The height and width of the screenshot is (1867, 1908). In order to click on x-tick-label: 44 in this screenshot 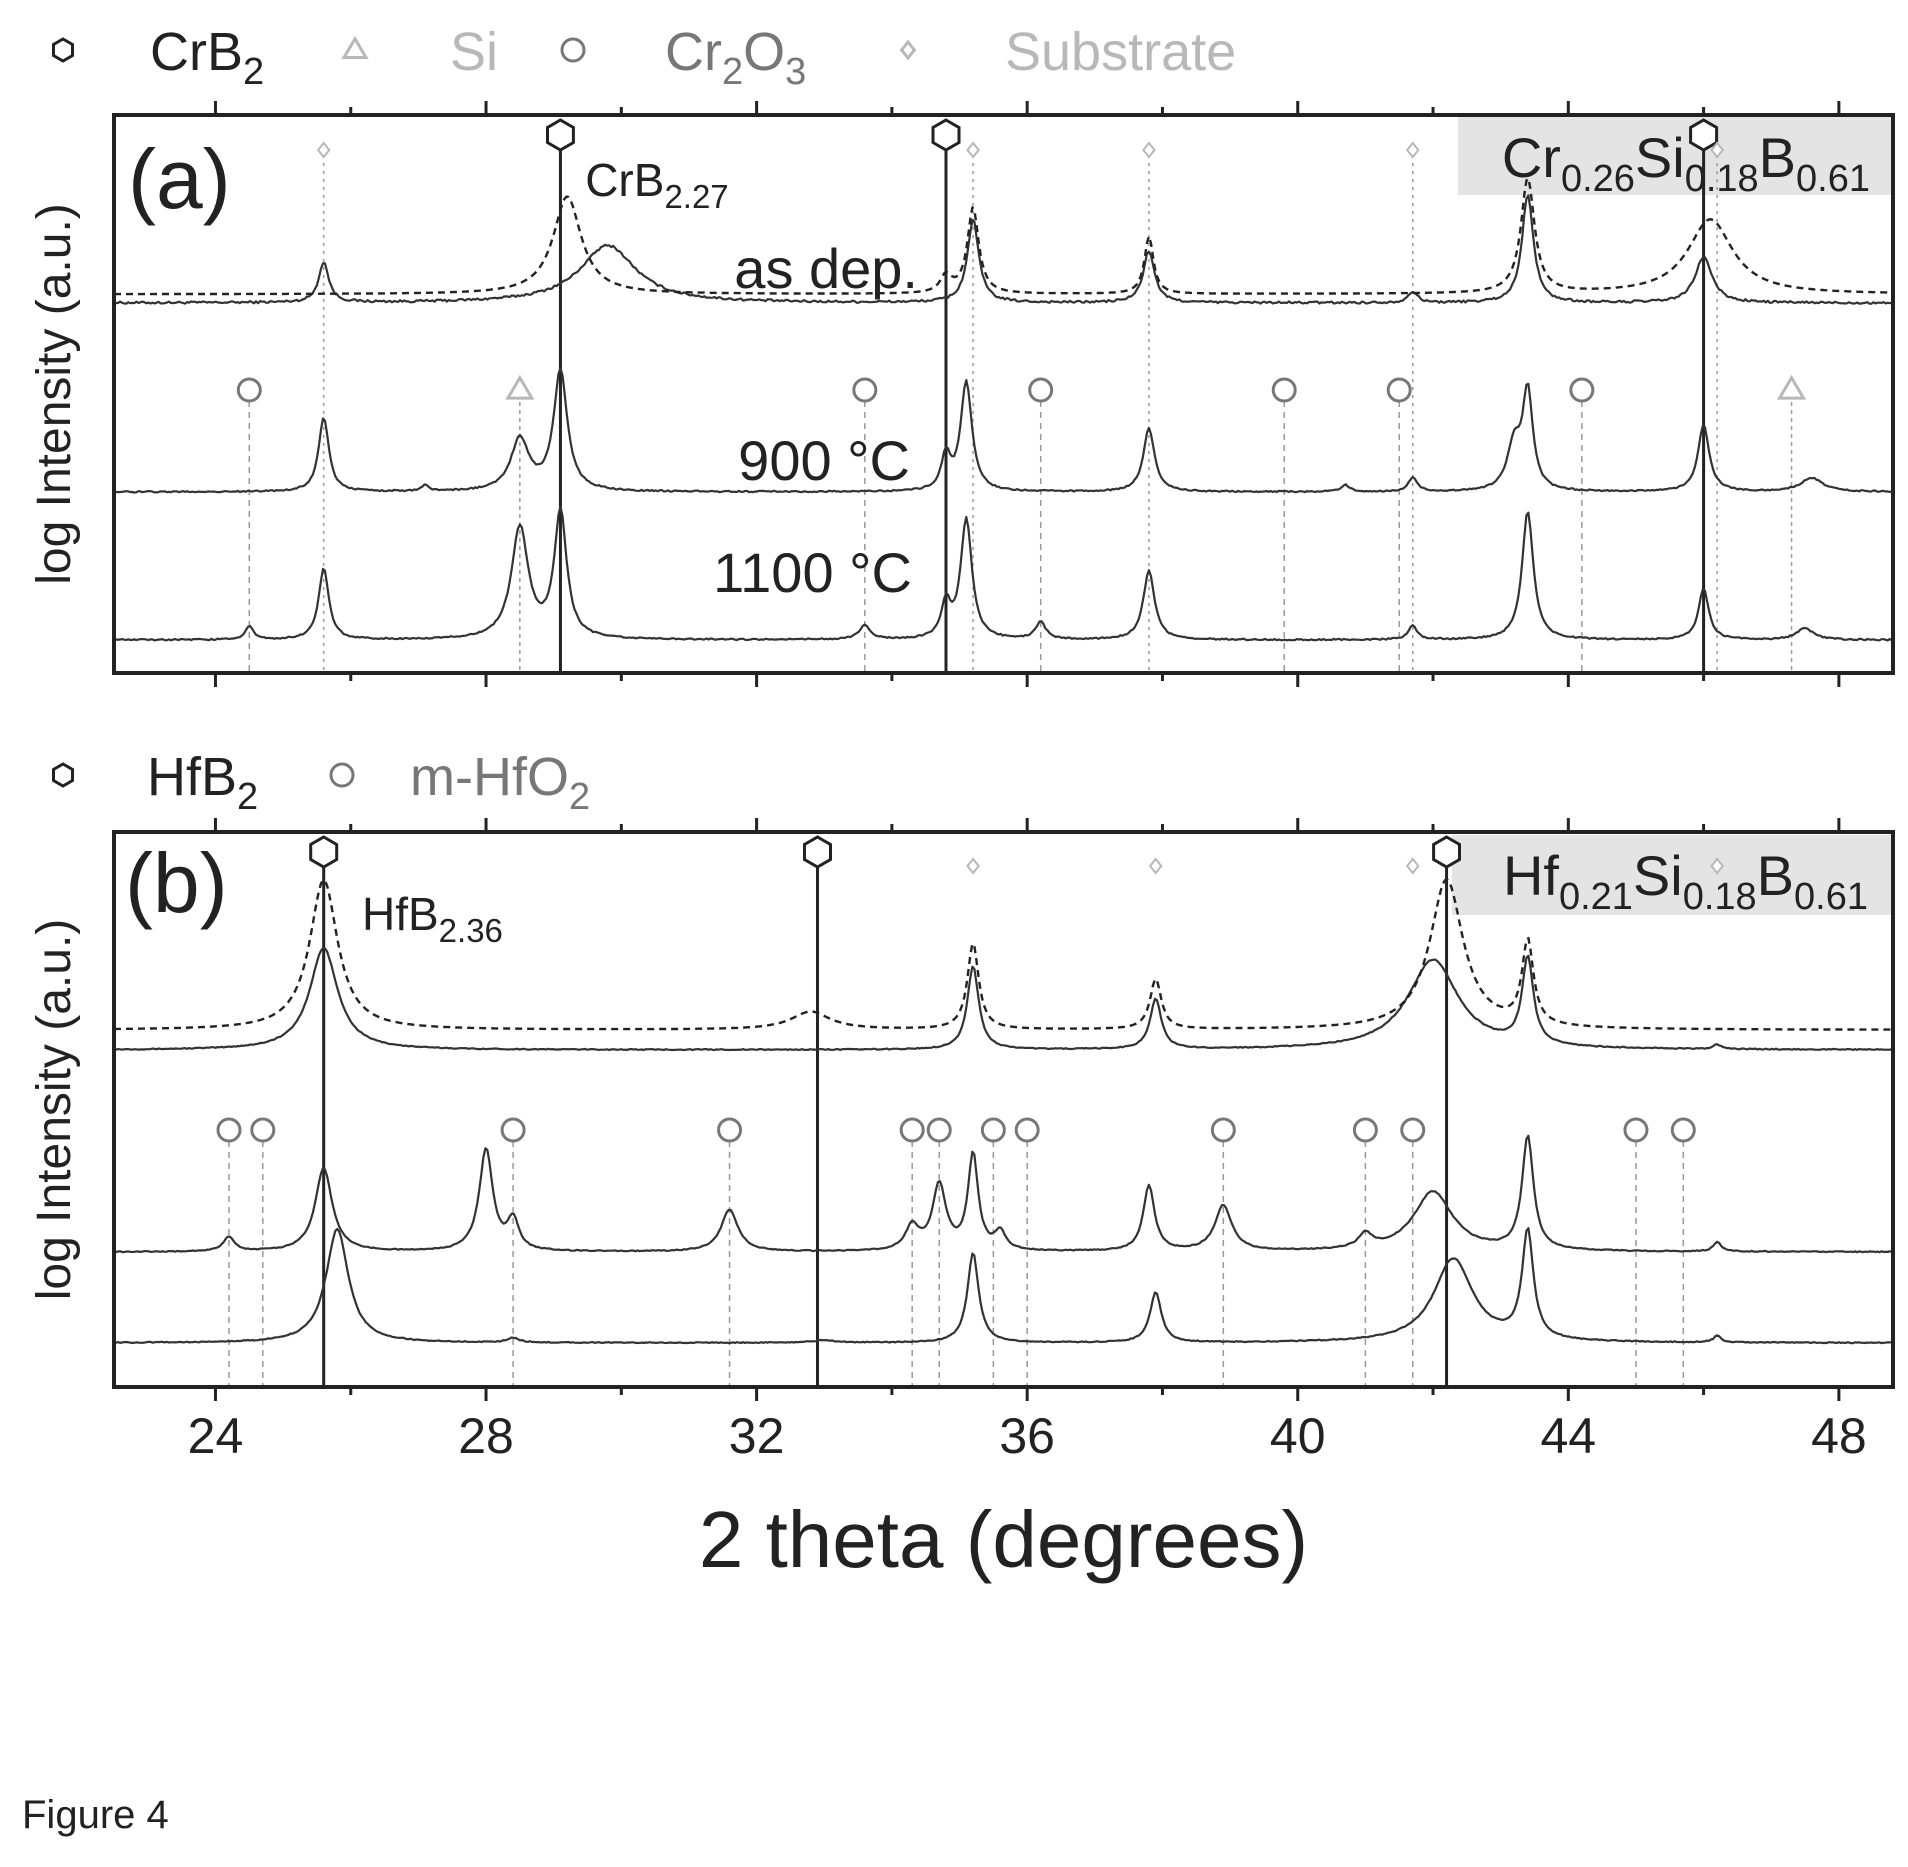, I will do `click(1569, 1436)`.